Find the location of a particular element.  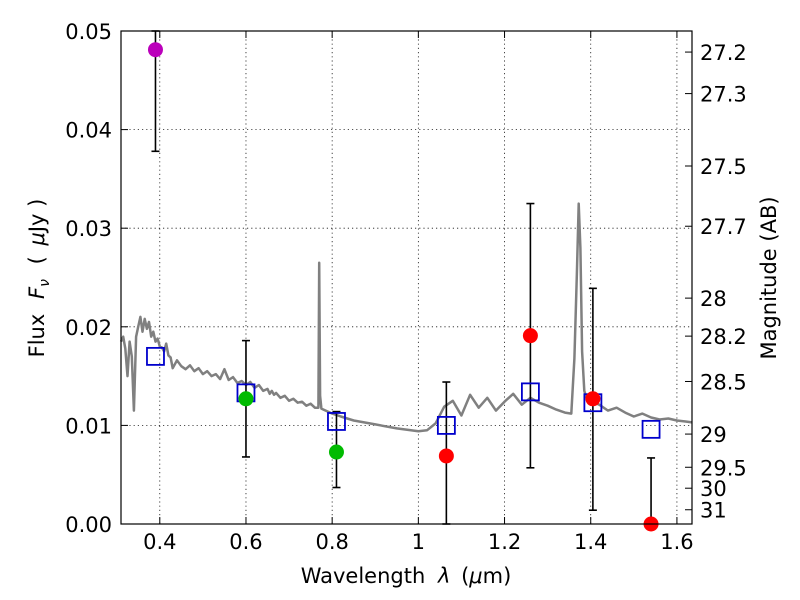

x-tick-label: 0.4 is located at coordinates (159, 542).